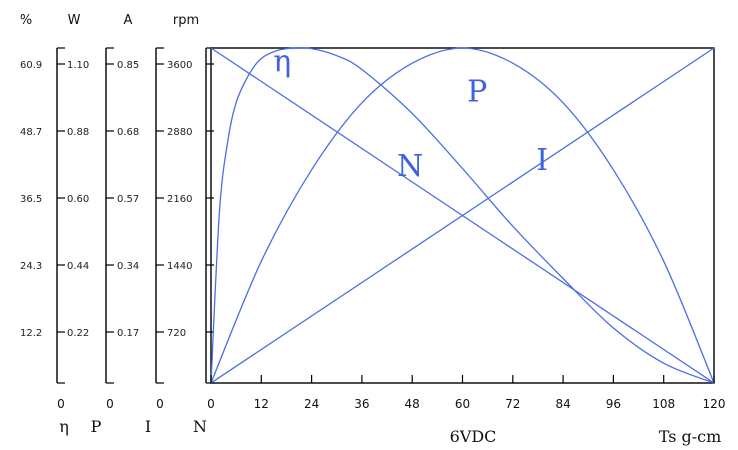  Describe the element at coordinates (410, 115) in the screenshot. I see `curve-labels: η P N I` at that location.